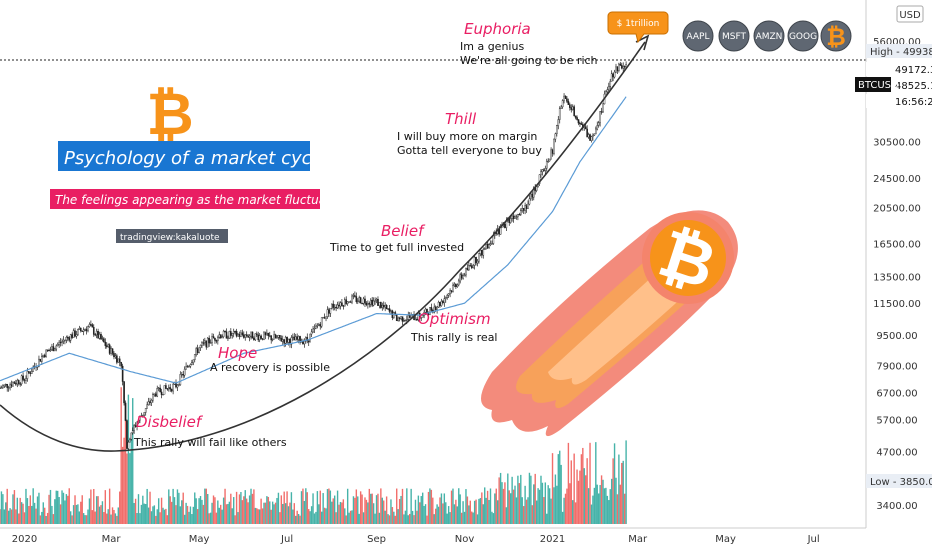  What do you see at coordinates (896, 452) in the screenshot?
I see `price-tick-label: 4700.00` at bounding box center [896, 452].